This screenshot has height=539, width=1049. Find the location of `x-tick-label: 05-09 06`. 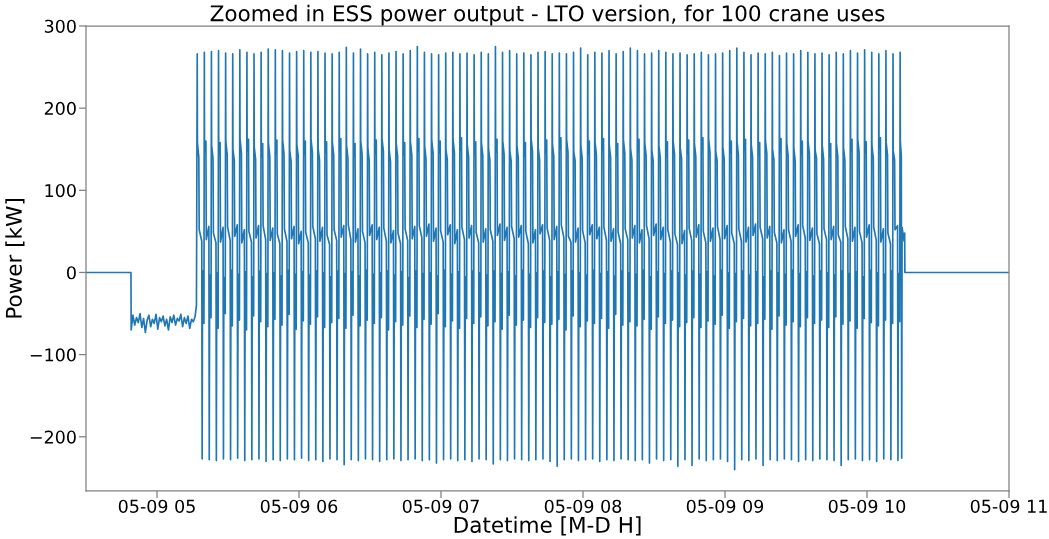

x-tick-label: 05-09 06 is located at coordinates (299, 506).